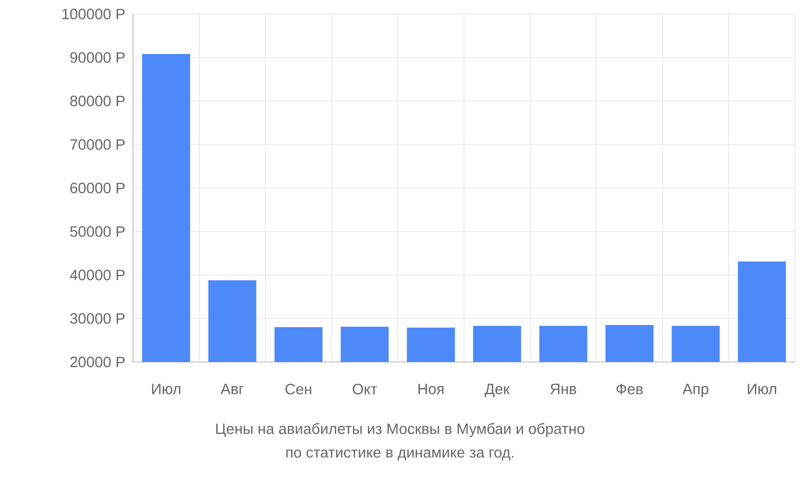 The image size is (800, 500). Describe the element at coordinates (97, 318) in the screenshot. I see `y-tick-label: 30000 Р` at that location.